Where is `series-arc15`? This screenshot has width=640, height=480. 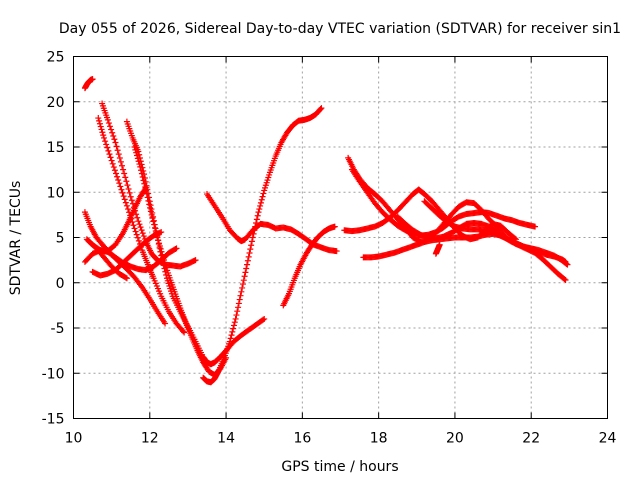 series-arc15 is located at coordinates (443, 202).